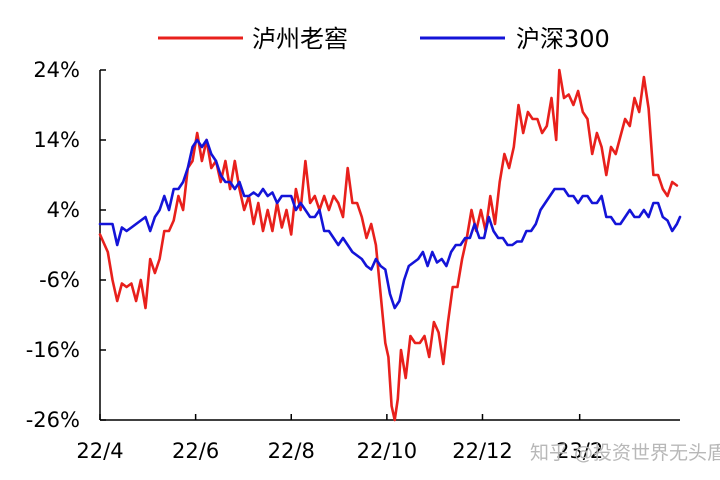 The height and width of the screenshot is (480, 720). Describe the element at coordinates (59, 280) in the screenshot. I see `y-tick-label: -6%` at that location.